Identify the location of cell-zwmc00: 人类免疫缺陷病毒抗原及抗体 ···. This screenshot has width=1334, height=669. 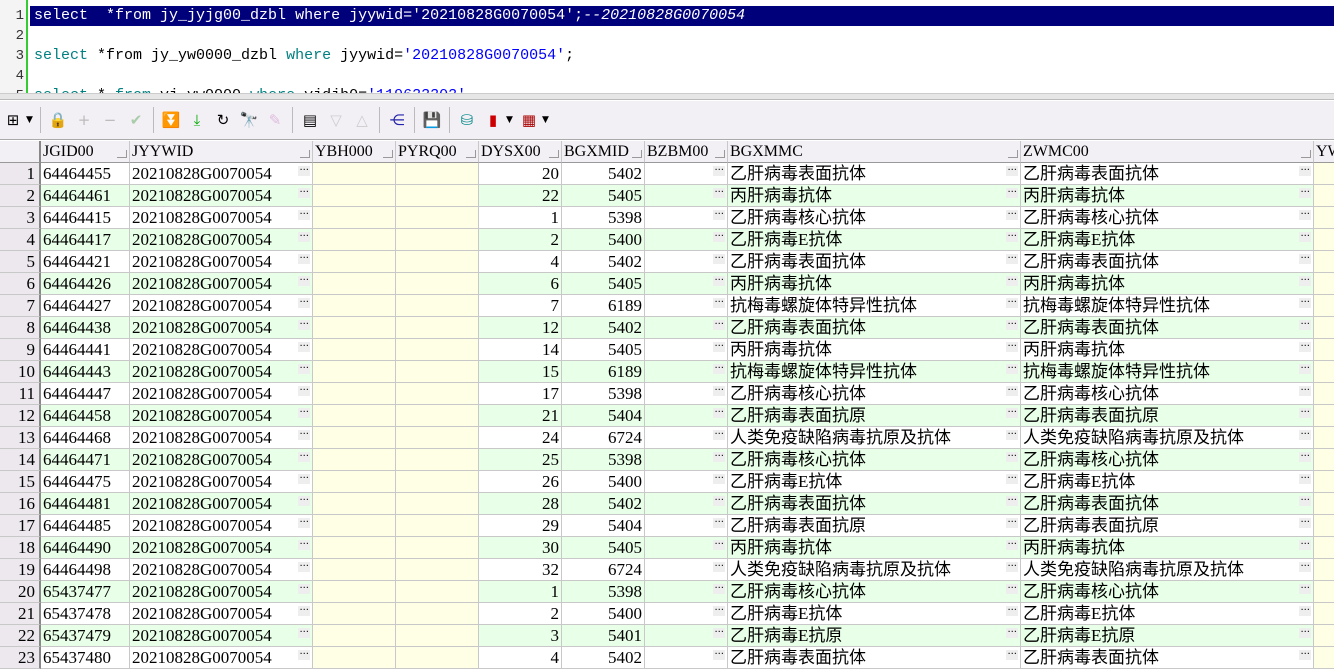
(1167, 438).